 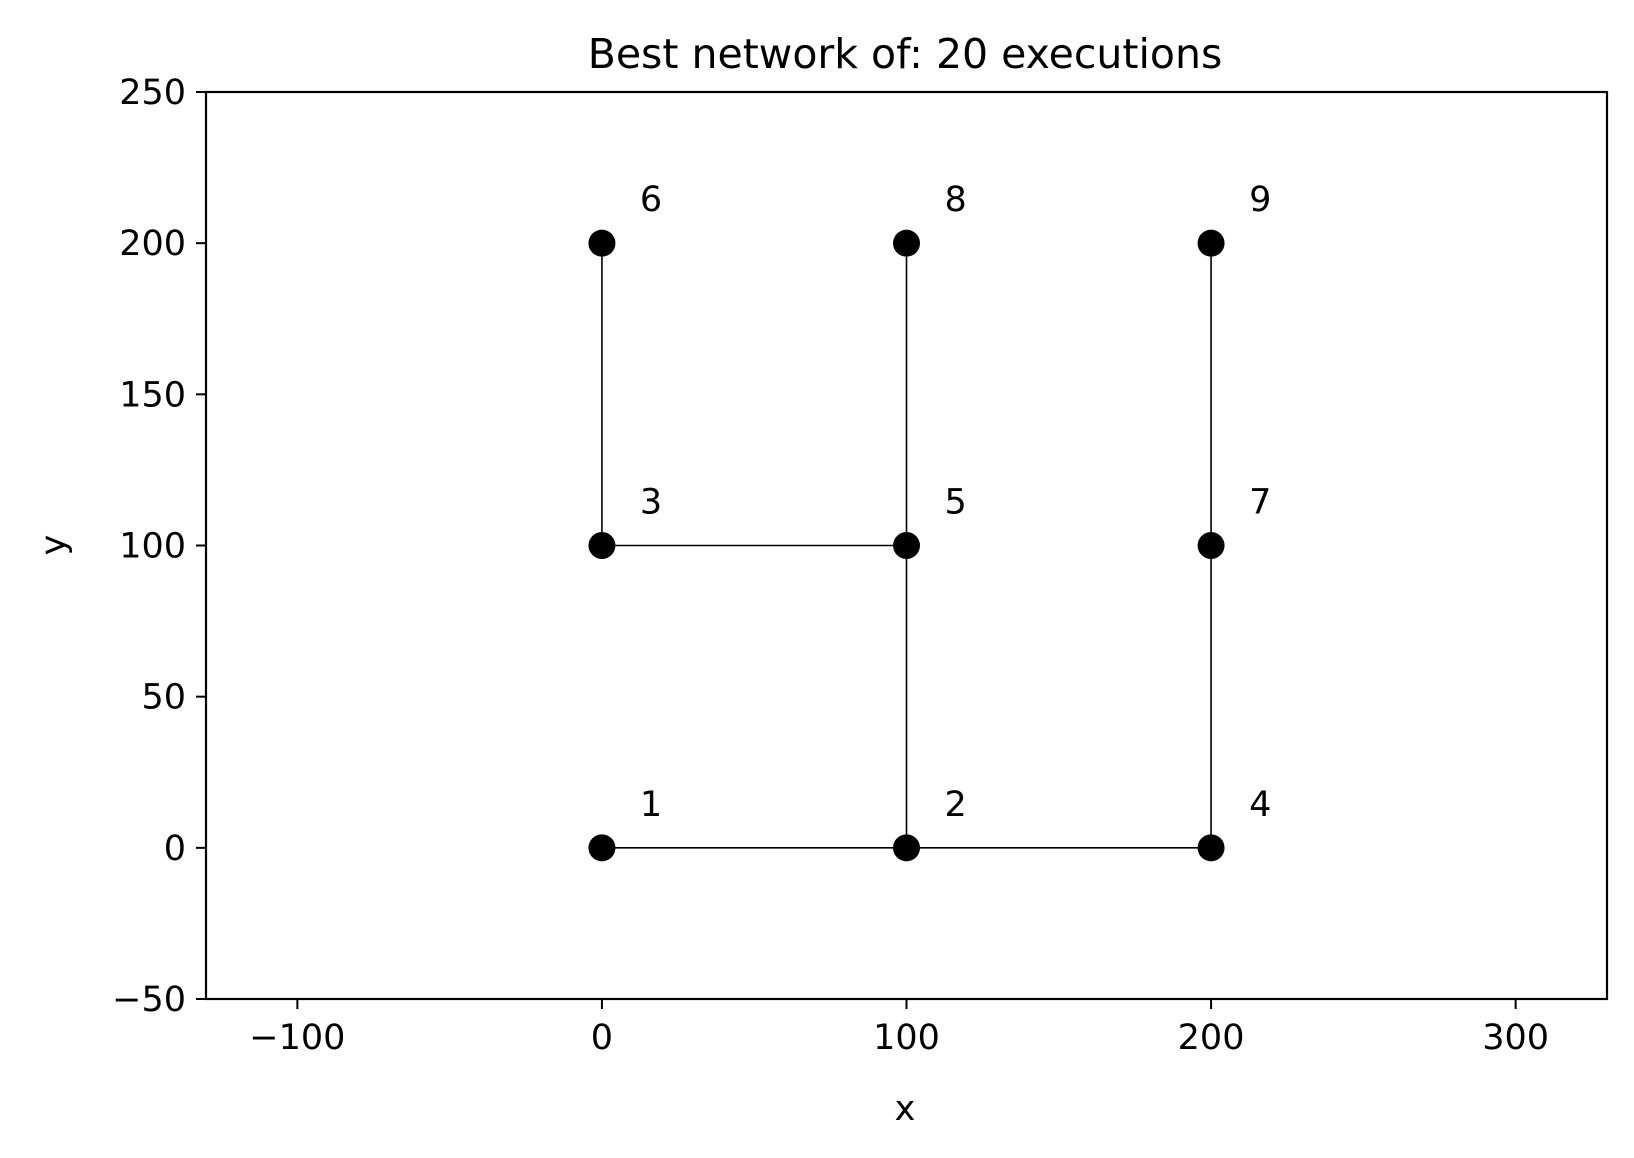 I want to click on x-axis-label: x, so click(x=905, y=1109).